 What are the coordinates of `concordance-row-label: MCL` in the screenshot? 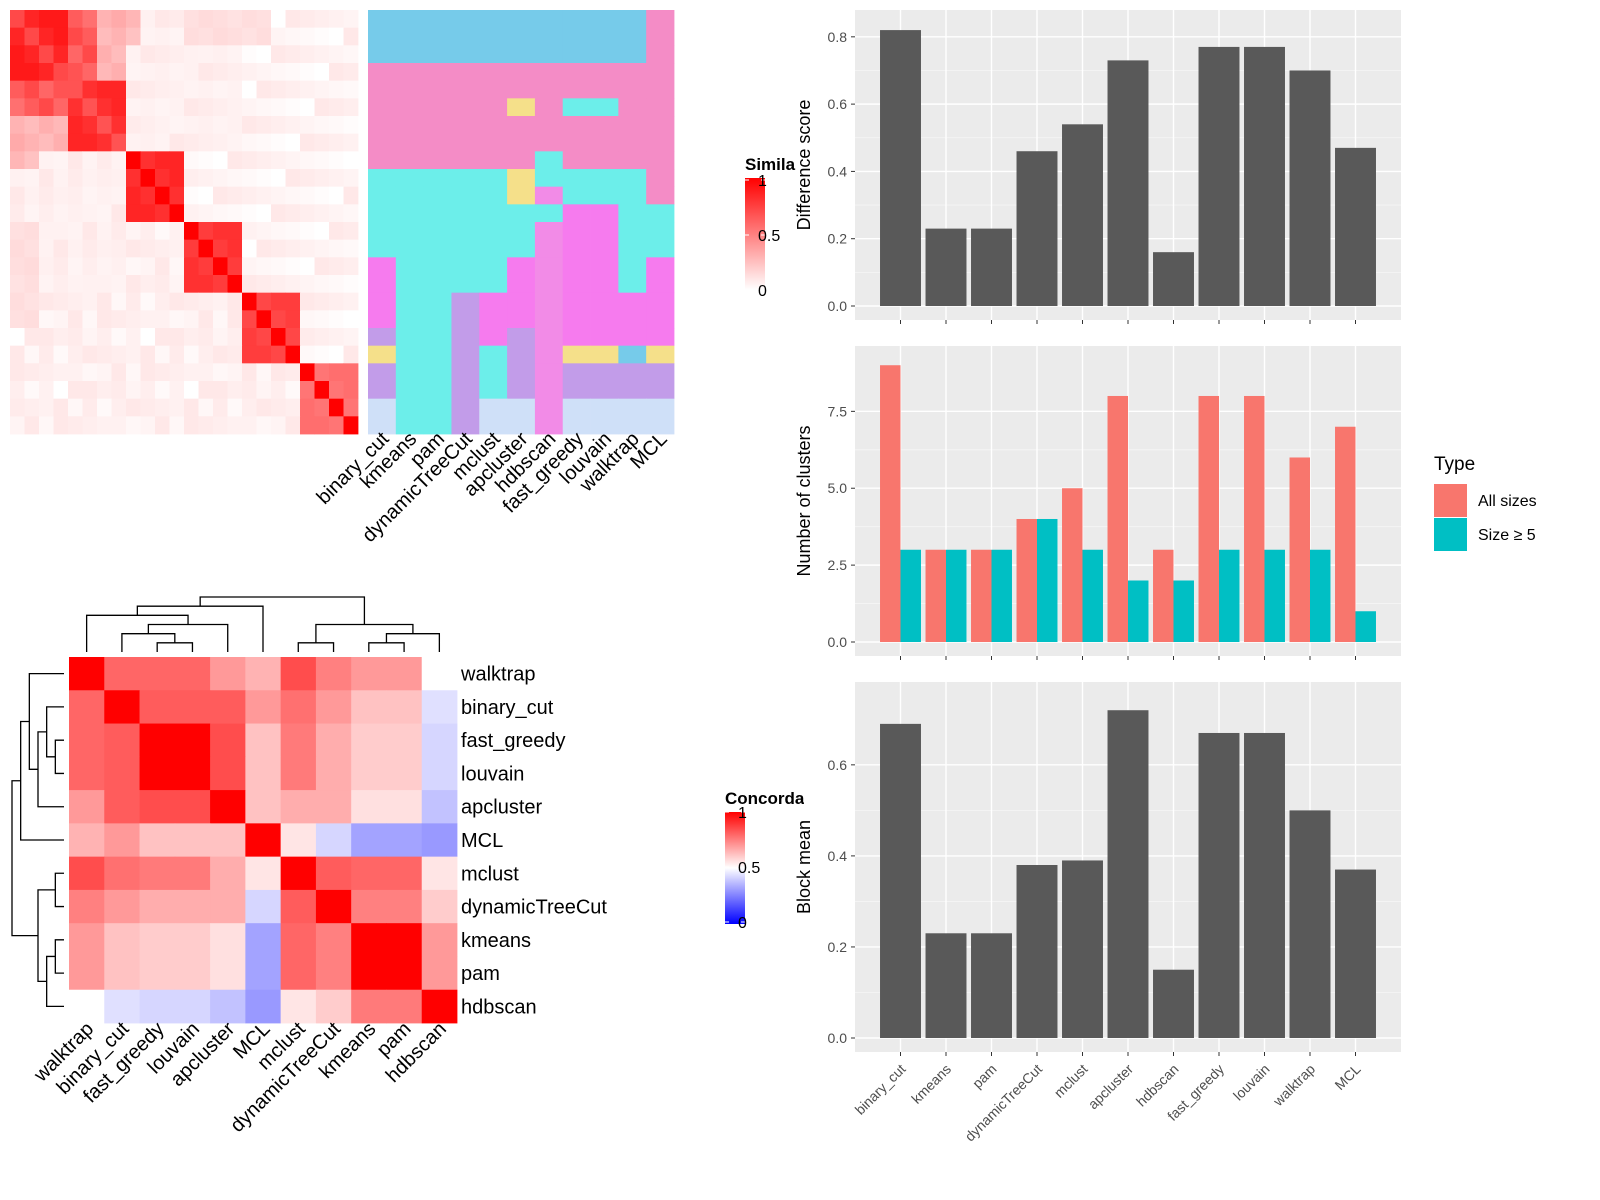 It's located at (482, 841).